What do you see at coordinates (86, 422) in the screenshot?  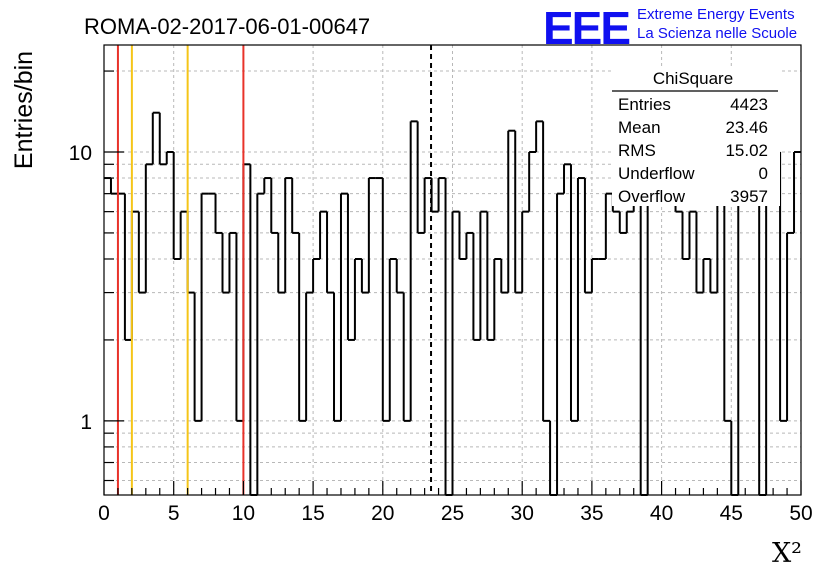 I see `y-tick-label: 1` at bounding box center [86, 422].